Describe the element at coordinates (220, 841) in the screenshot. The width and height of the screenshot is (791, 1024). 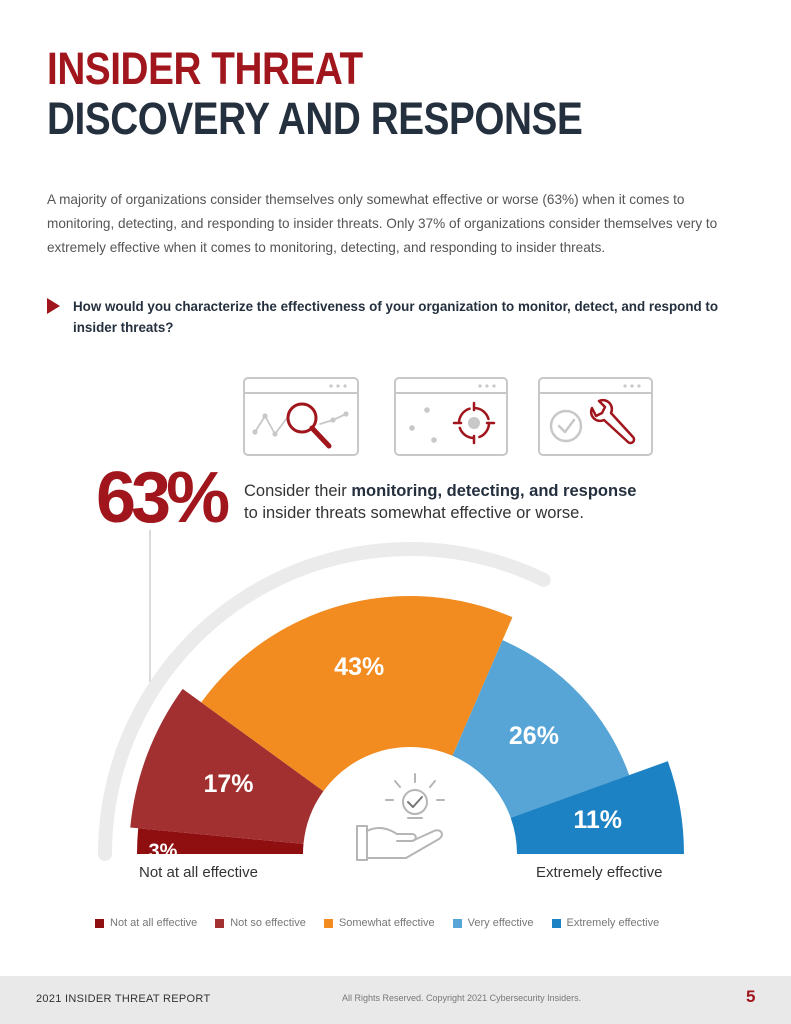
I see `slice-not-at-all-effective` at that location.